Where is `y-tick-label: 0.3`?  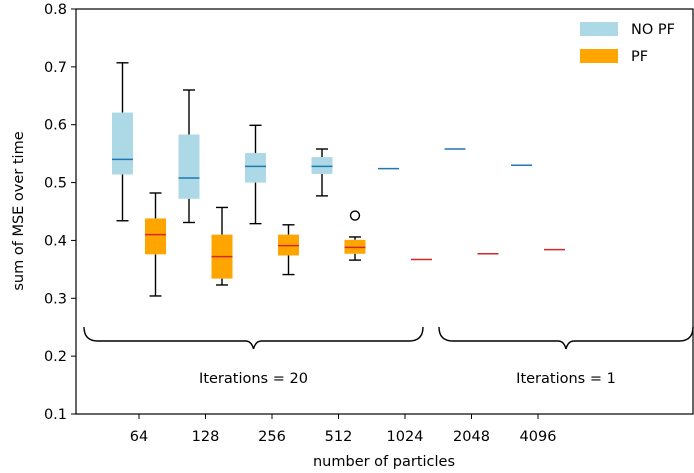 y-tick-label: 0.3 is located at coordinates (55, 299).